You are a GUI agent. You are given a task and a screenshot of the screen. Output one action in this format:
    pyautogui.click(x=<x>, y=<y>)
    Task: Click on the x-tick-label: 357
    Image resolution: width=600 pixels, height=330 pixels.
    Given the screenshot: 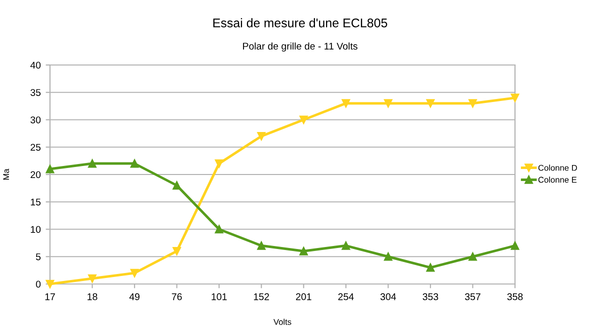 What is the action you would take?
    pyautogui.click(x=472, y=296)
    